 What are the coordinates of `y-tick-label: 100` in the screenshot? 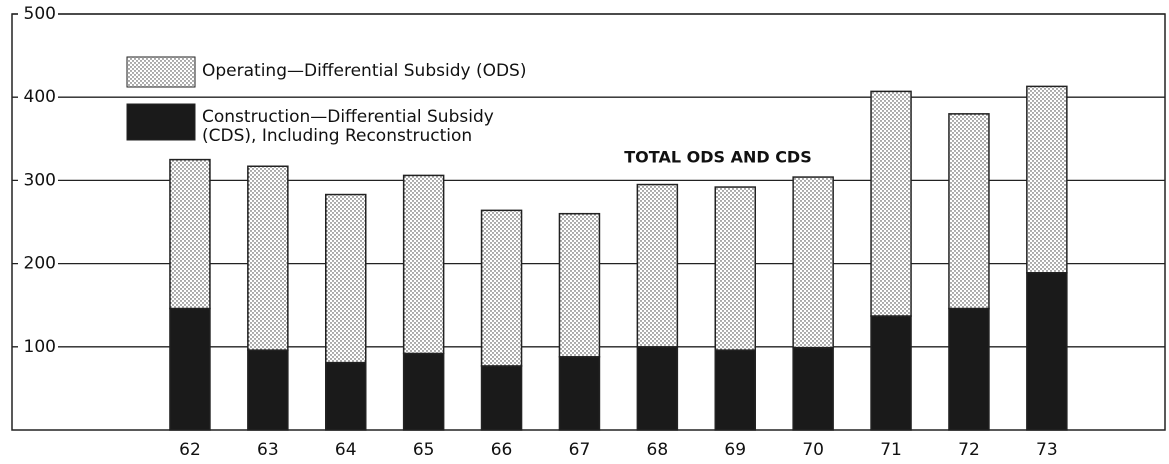 It's located at (40, 347).